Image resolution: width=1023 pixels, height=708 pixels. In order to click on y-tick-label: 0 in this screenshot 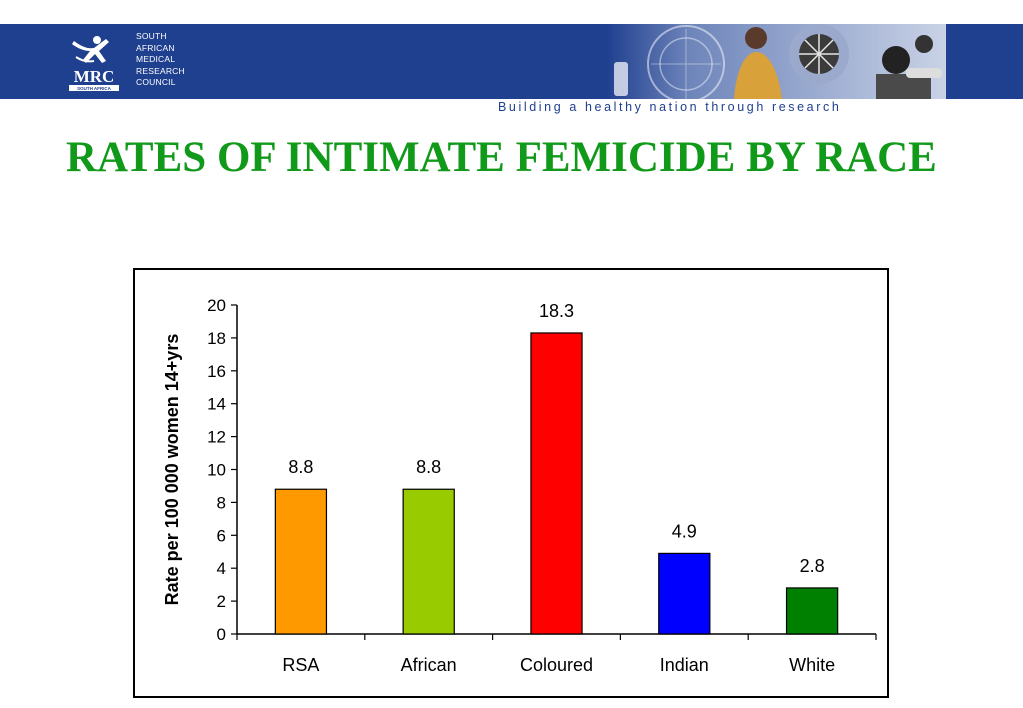, I will do `click(221, 634)`.